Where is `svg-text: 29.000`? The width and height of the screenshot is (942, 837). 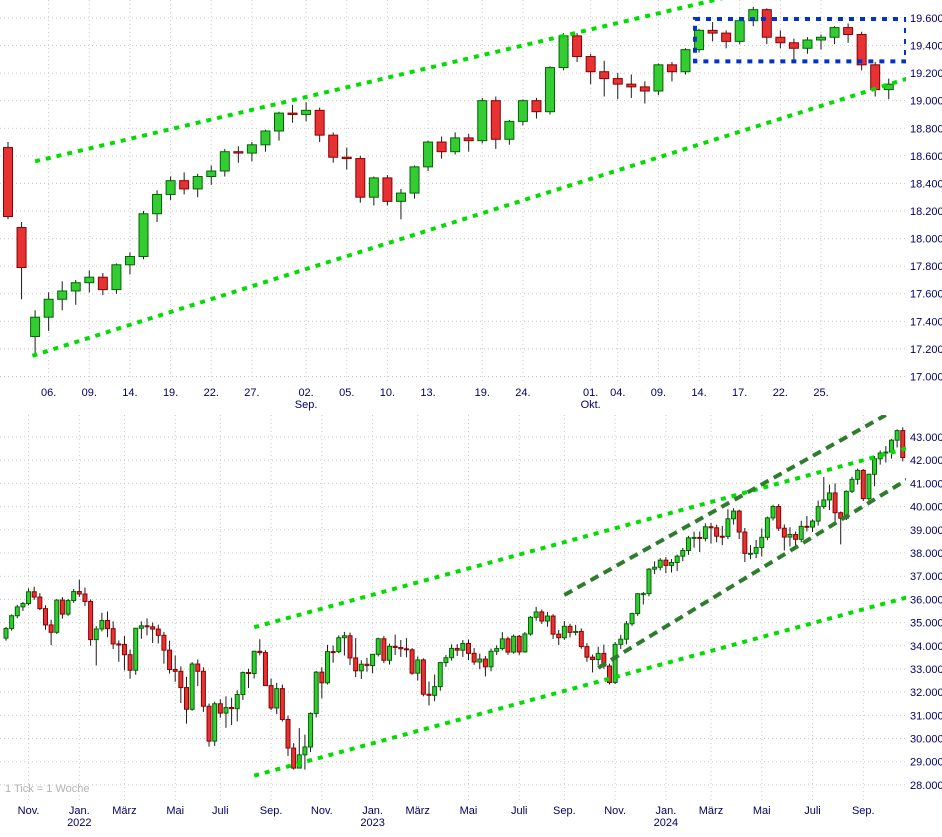
svg-text: 29.000 is located at coordinates (926, 763).